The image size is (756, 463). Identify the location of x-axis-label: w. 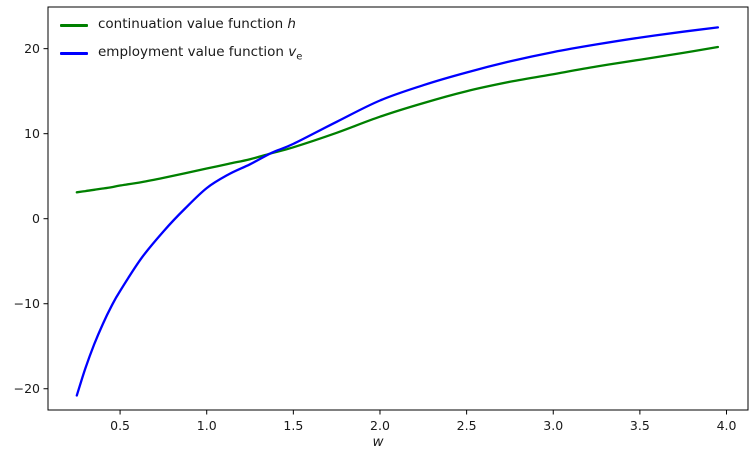
(378, 442).